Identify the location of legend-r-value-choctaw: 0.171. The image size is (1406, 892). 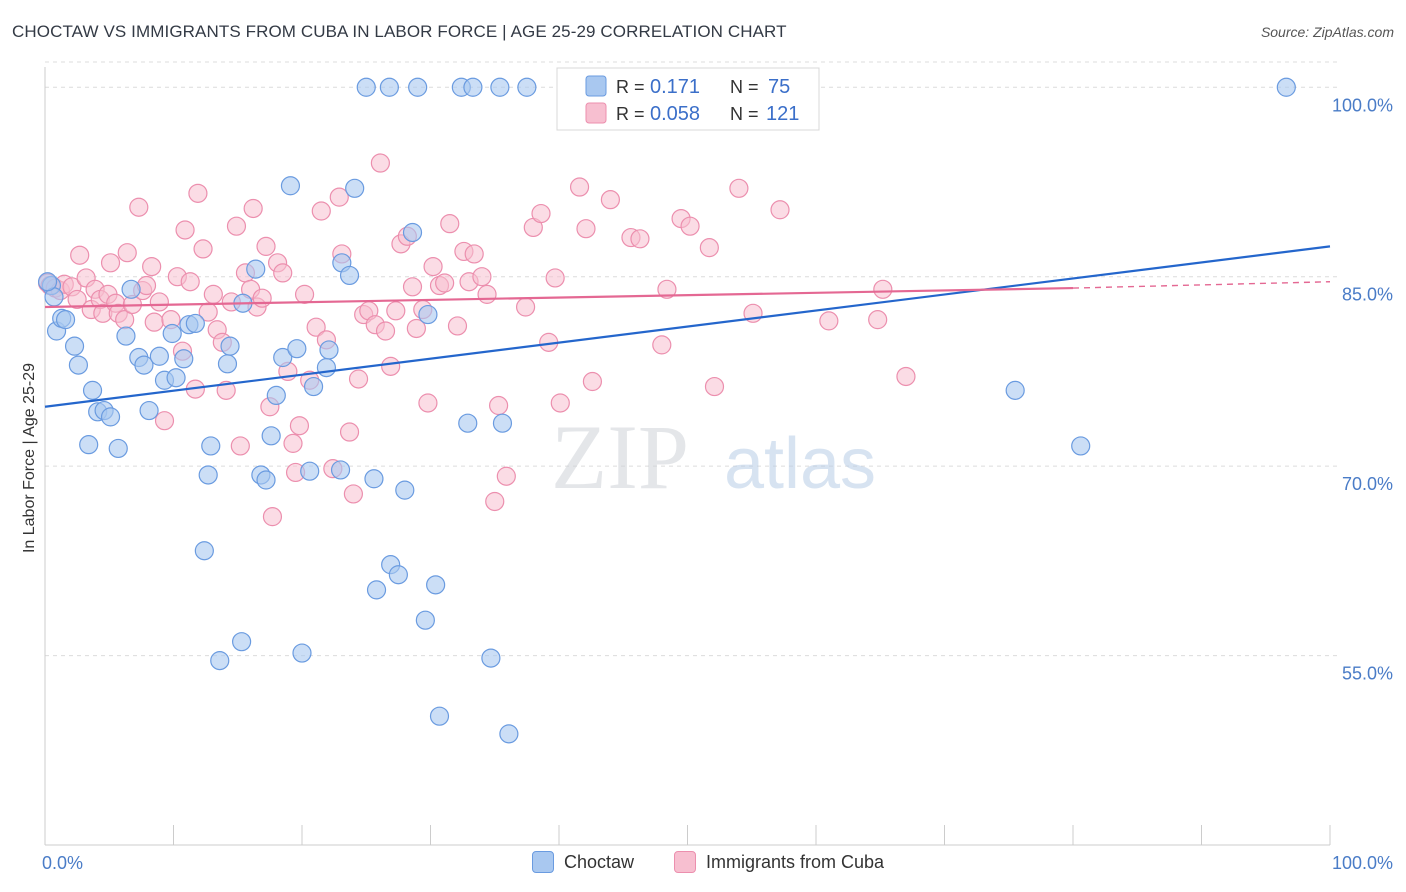
(675, 87).